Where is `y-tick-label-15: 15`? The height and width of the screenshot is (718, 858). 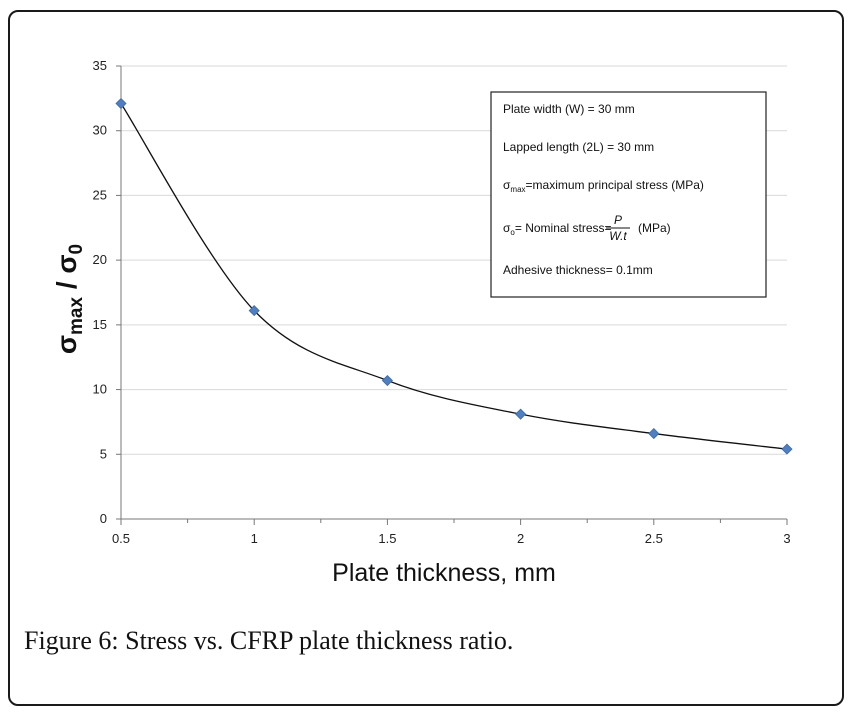
y-tick-label-15: 15 is located at coordinates (100, 324).